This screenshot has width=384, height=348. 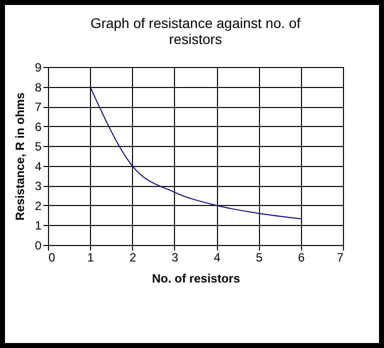 I want to click on x-tick-label: 2, so click(x=132, y=257).